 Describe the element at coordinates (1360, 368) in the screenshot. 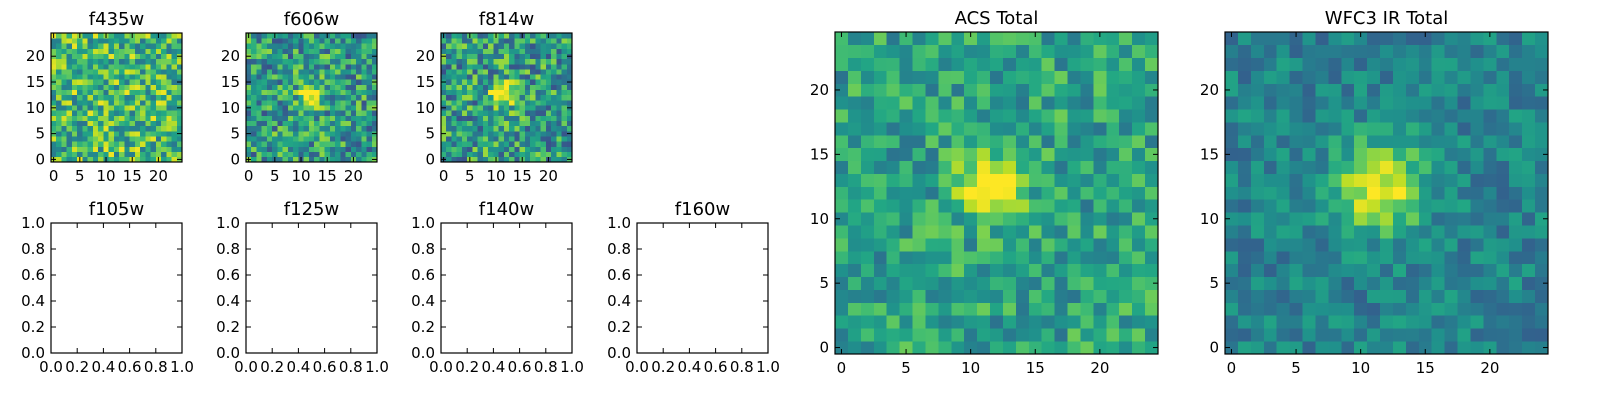

I see `x-tick-label: 10` at that location.